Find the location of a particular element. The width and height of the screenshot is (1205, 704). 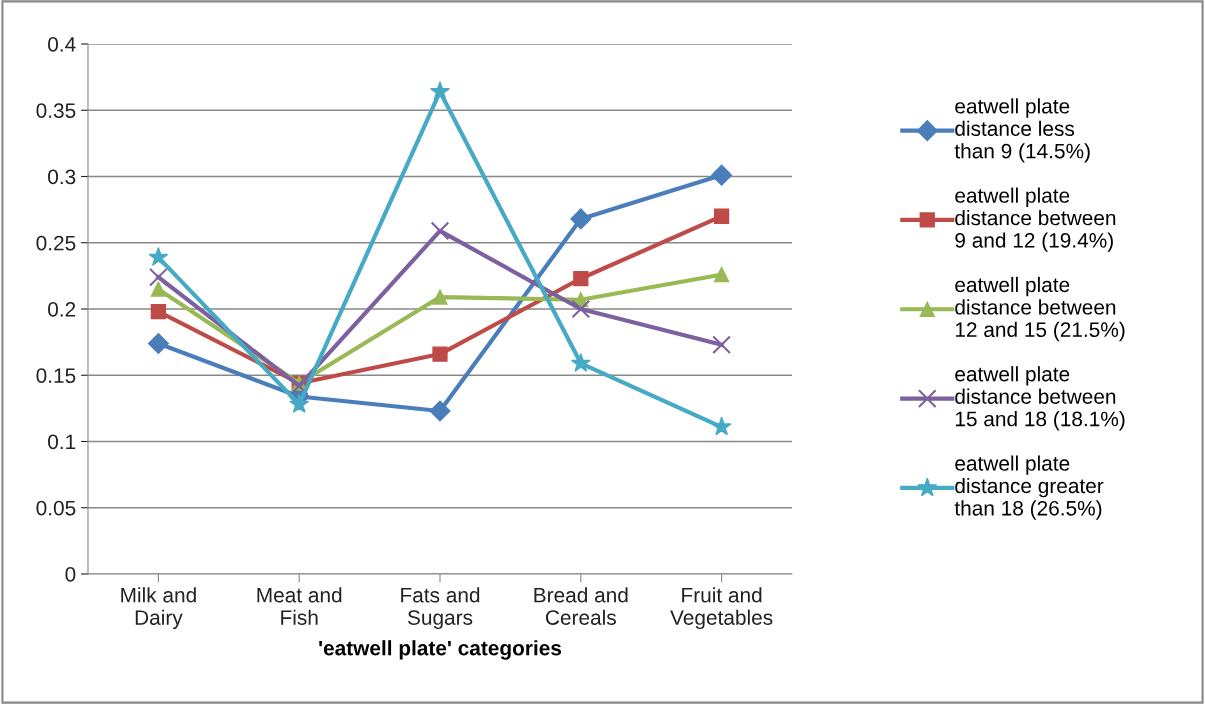

y-tick-label: 0.4 is located at coordinates (62, 44).